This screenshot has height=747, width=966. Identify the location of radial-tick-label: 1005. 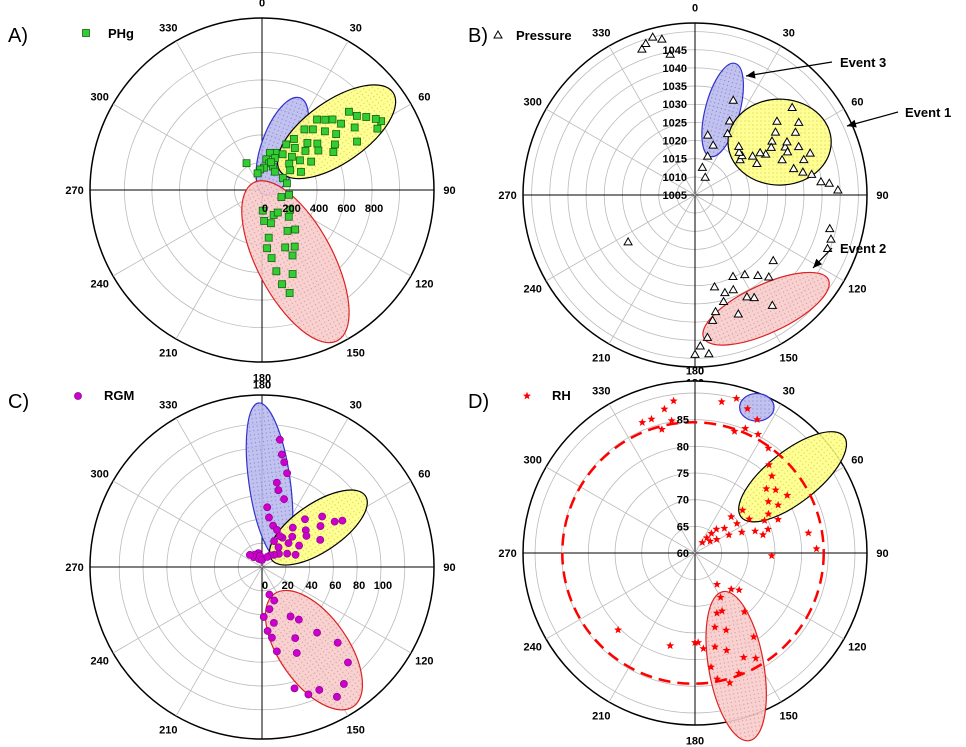
(675, 196).